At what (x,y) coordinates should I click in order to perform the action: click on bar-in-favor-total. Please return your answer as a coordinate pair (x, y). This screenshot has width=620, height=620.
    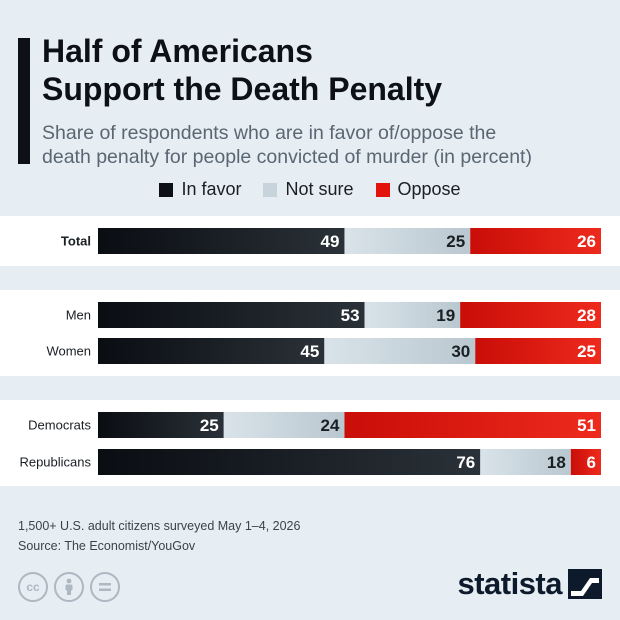
    Looking at the image, I should click on (221, 241).